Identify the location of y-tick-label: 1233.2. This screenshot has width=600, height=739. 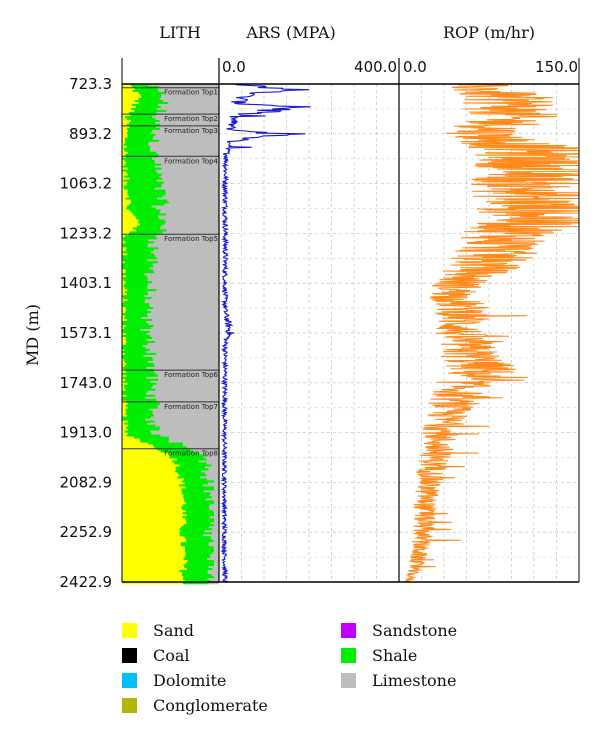
(86, 233).